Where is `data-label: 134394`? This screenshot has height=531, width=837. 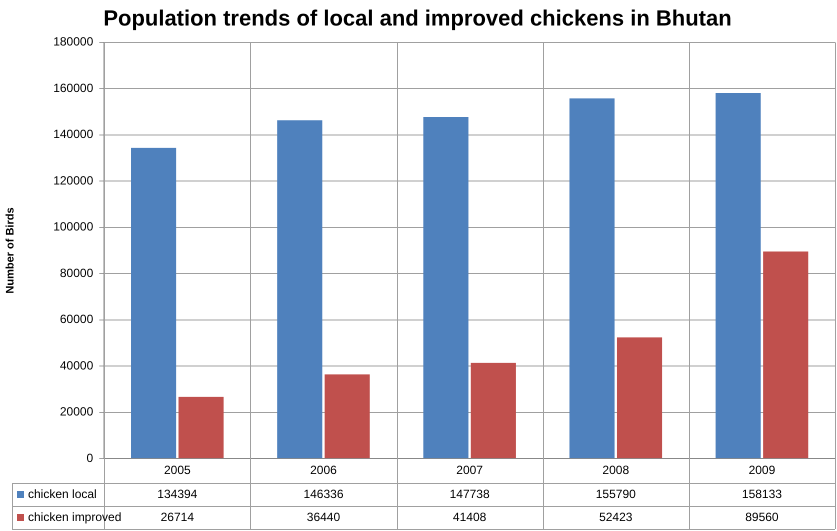
data-label: 134394 is located at coordinates (177, 493).